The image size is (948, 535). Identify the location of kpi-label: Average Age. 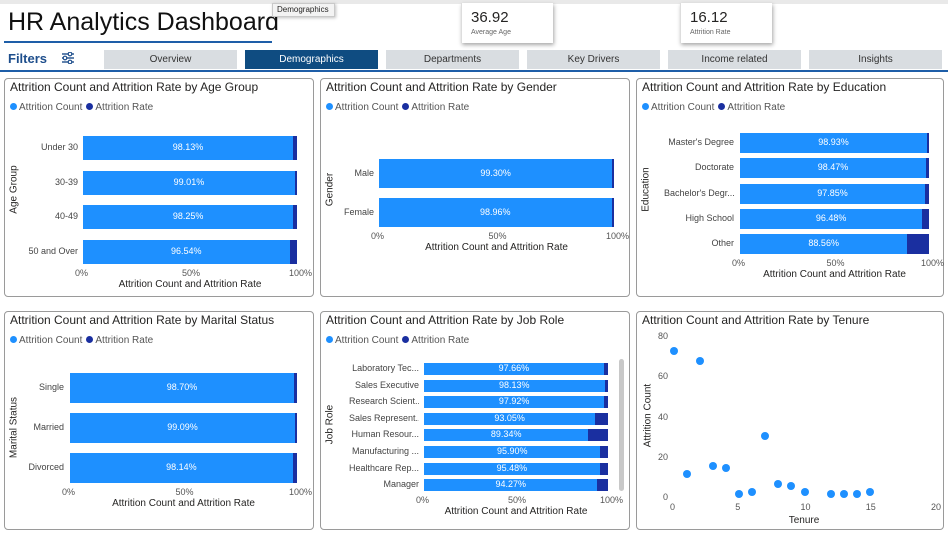
(491, 32).